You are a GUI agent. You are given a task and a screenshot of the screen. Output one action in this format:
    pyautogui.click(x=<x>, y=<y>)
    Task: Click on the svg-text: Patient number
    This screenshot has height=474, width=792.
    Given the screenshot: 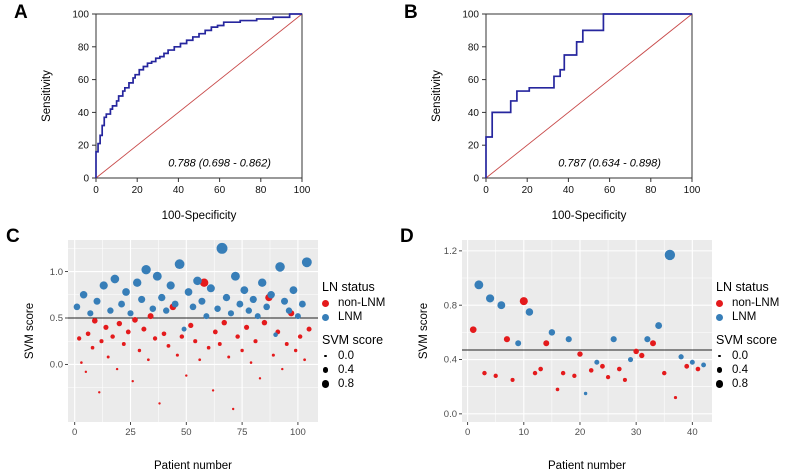 What is the action you would take?
    pyautogui.click(x=587, y=466)
    